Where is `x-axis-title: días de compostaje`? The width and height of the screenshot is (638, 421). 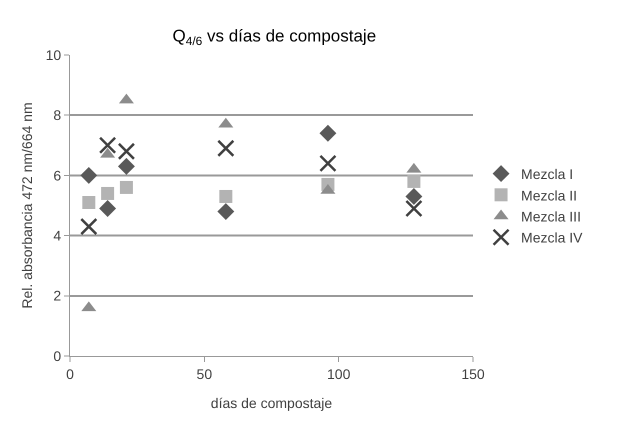 x-axis-title: días de compostaje is located at coordinates (271, 403).